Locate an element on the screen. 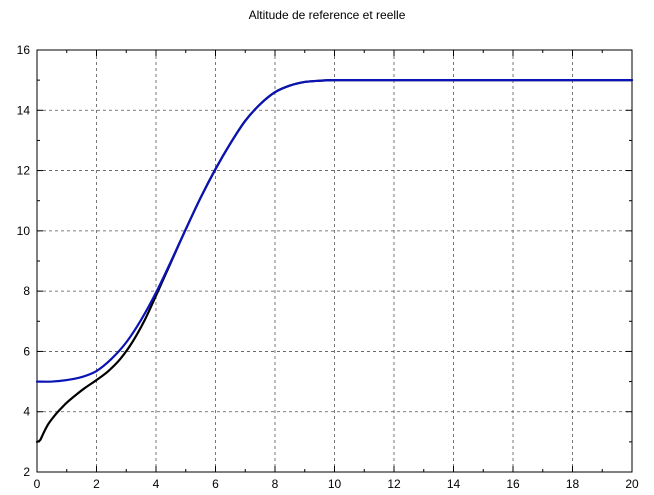 This screenshot has height=495, width=654. y-tick-label: 6 is located at coordinates (26, 351).